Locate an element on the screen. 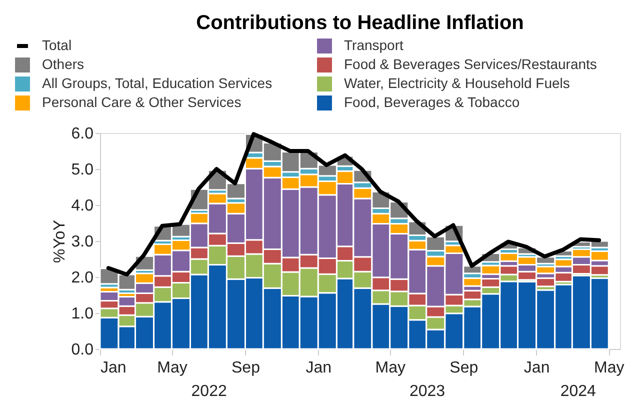  y-tick-label: 5.0 is located at coordinates (82, 170).